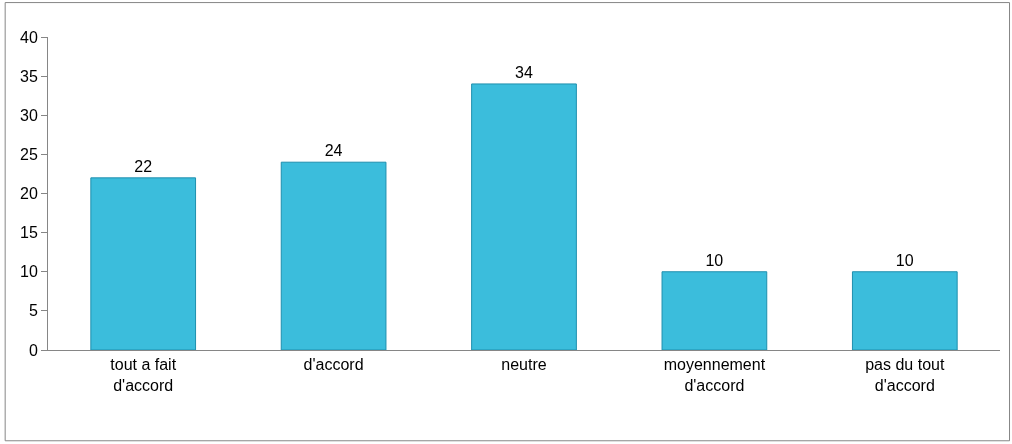  Describe the element at coordinates (29, 76) in the screenshot. I see `y-tick-label: 35` at that location.